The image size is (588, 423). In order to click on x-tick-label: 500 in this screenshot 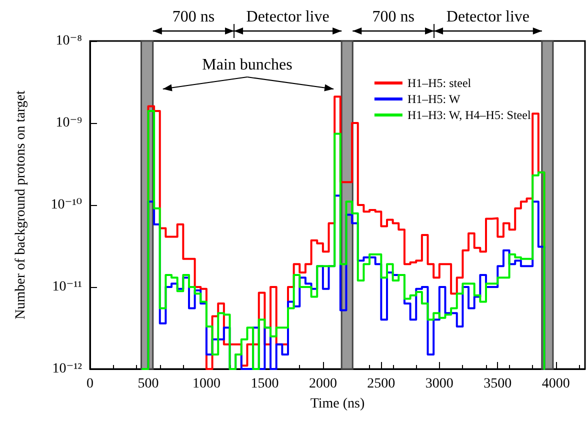, I will do `click(148, 384)`.